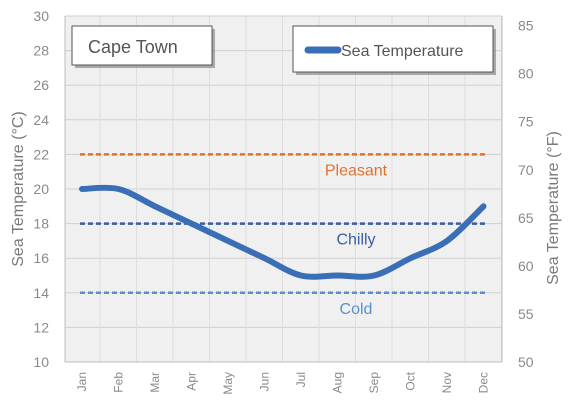  What do you see at coordinates (526, 266) in the screenshot?
I see `y-tick-right-60: 60` at bounding box center [526, 266].